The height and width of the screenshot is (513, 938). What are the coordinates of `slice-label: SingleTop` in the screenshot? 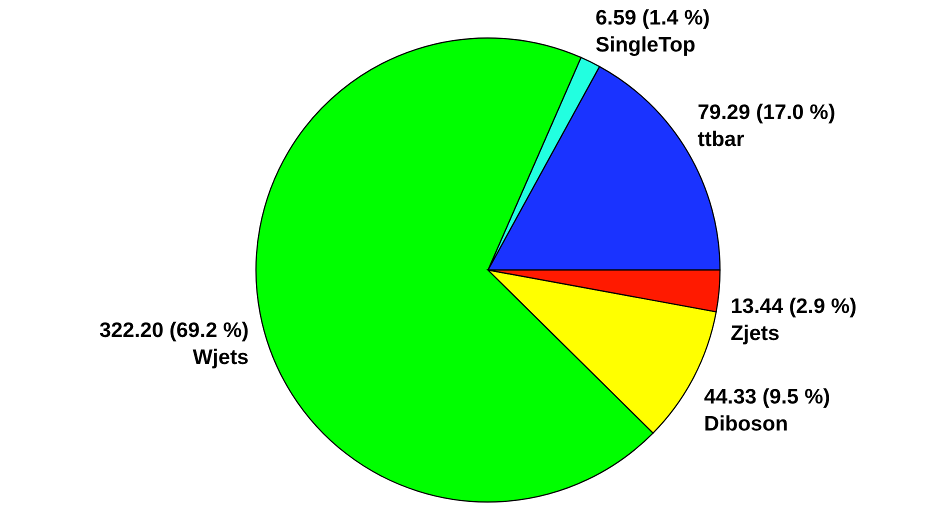 It's located at (645, 44).